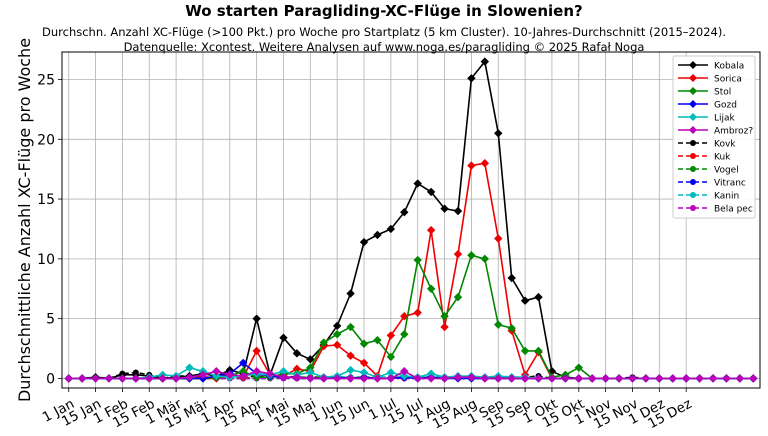  What do you see at coordinates (411, 375) in the screenshot?
I see `series-line` at bounding box center [411, 375].